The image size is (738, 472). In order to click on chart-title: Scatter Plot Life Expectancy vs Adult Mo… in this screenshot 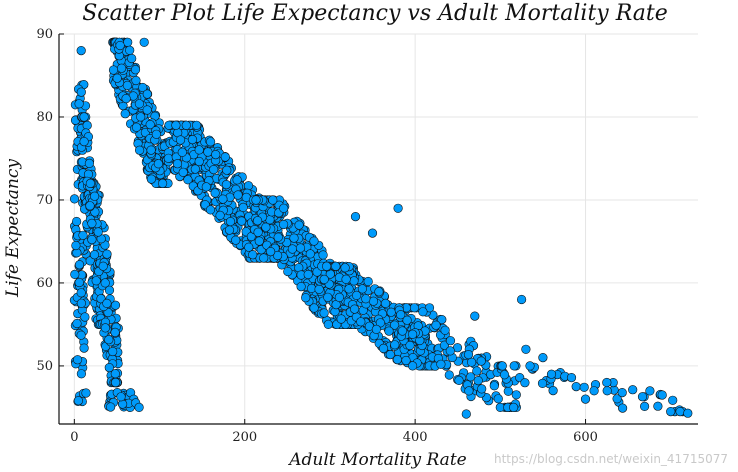, I will do `click(375, 13)`.